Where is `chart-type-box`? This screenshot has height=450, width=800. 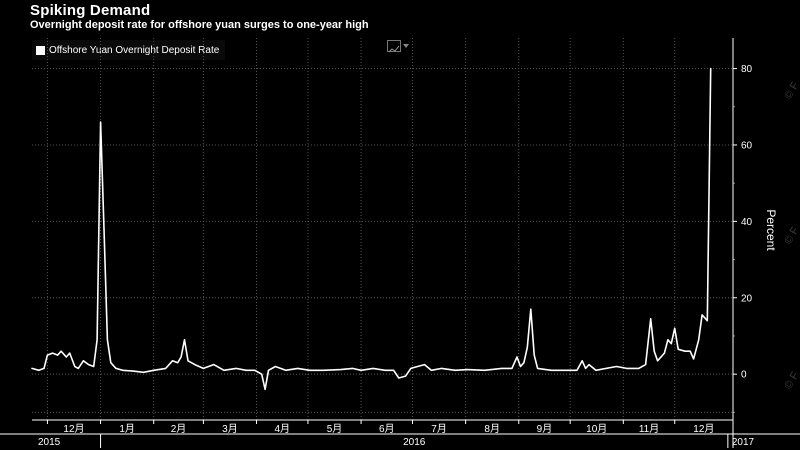 chart-type-box is located at coordinates (394, 46).